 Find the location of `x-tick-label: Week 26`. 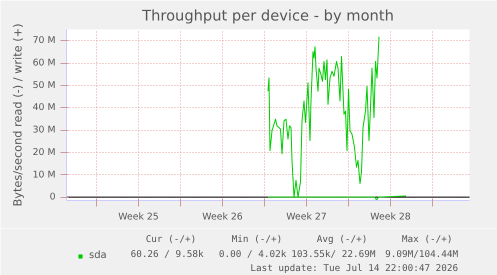

x-tick-label: Week 26 is located at coordinates (222, 217).